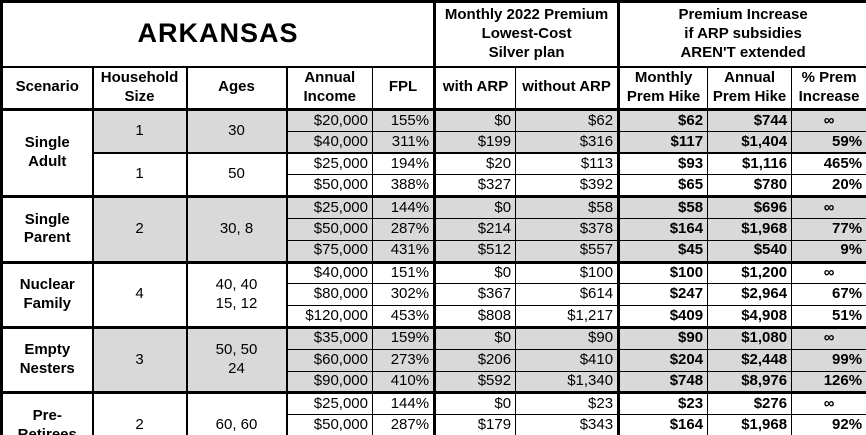 The image size is (866, 435). Describe the element at coordinates (567, 424) in the screenshot. I see `without-arp-cell: $343` at that location.